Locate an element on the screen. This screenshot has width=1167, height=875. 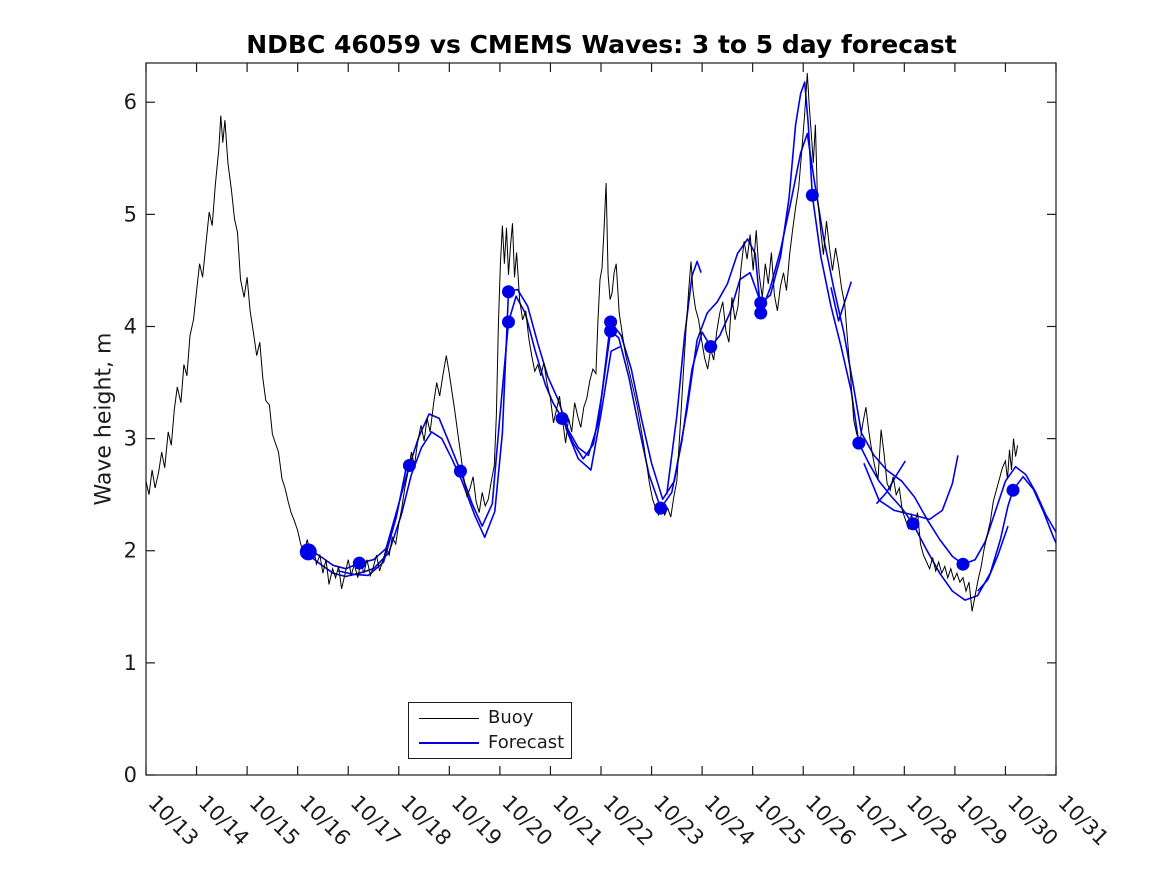
buoy-line-swatch is located at coordinates (449, 718).